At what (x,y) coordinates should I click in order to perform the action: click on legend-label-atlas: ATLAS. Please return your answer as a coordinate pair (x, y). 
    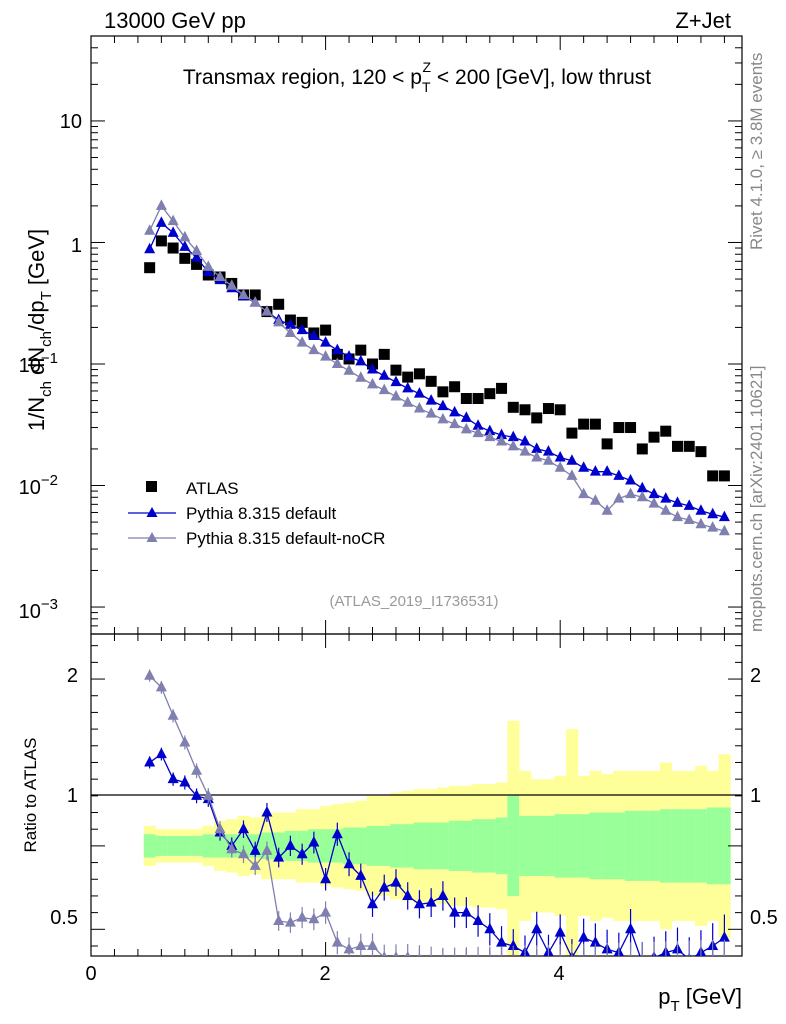
    Looking at the image, I should click on (212, 488).